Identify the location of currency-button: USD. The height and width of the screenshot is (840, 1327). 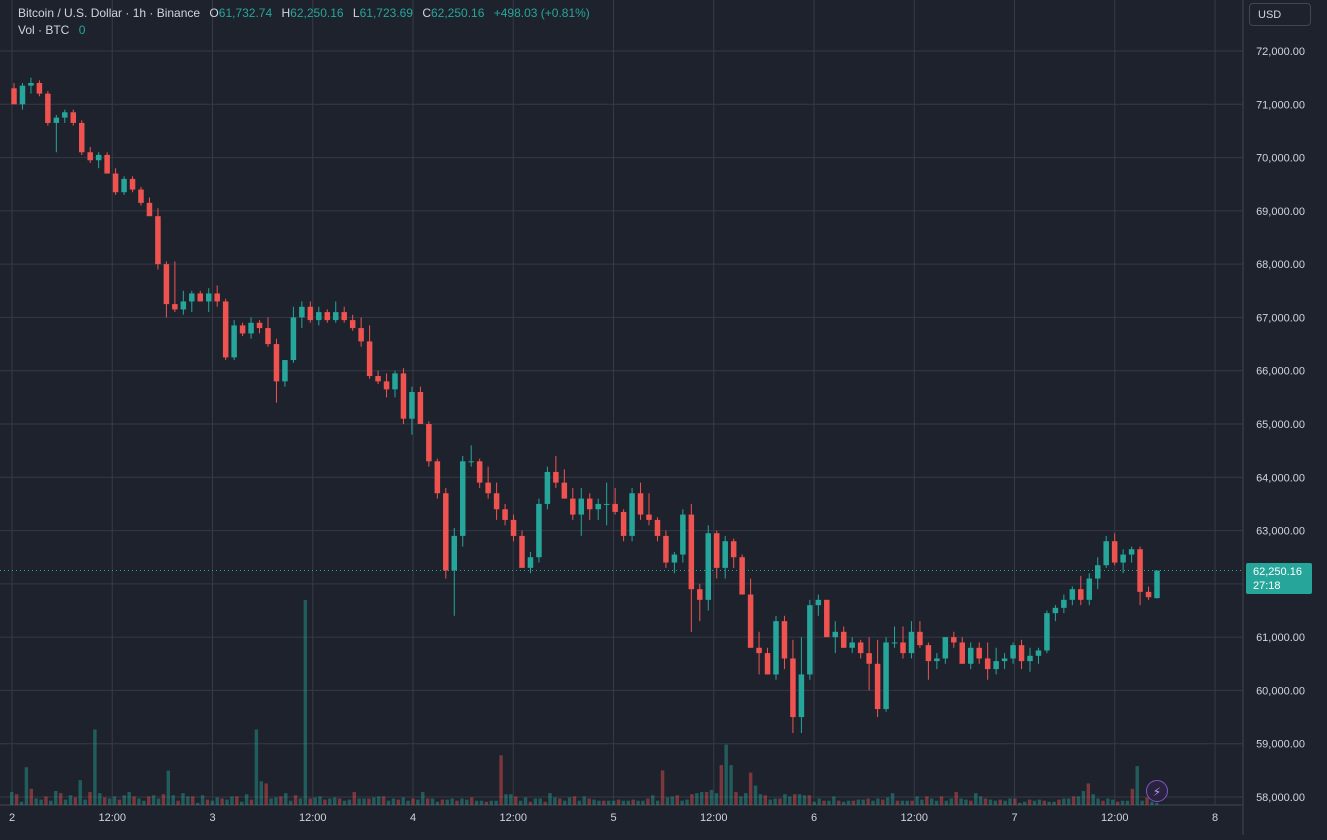
(1280, 14).